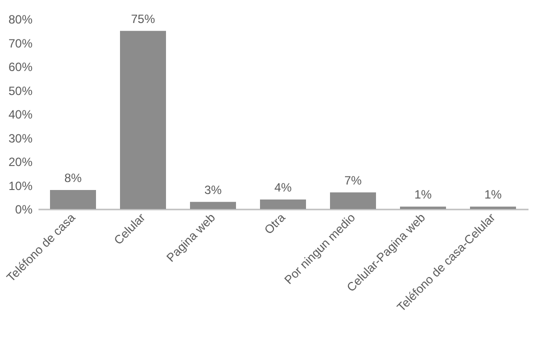  Describe the element at coordinates (20, 162) in the screenshot. I see `y-tick-label: 20%` at that location.